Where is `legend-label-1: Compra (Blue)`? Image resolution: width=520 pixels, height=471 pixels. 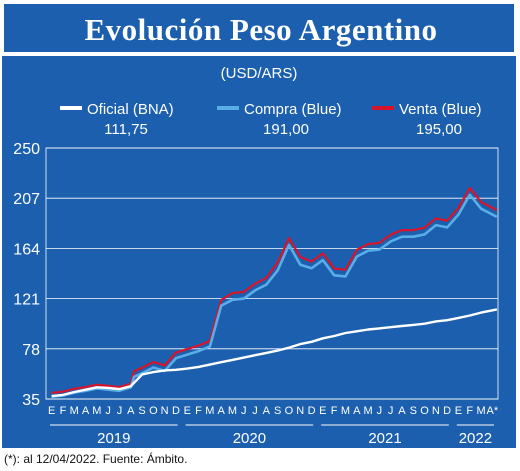 legend-label-1: Compra (Blue) is located at coordinates (293, 109).